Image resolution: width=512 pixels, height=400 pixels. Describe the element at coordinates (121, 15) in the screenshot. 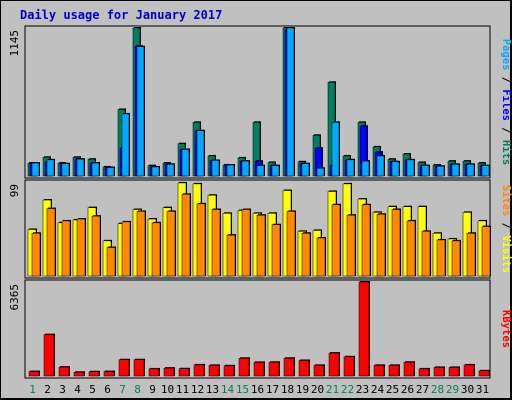

I see `chart-title: Daily usage for January 2017` at that location.